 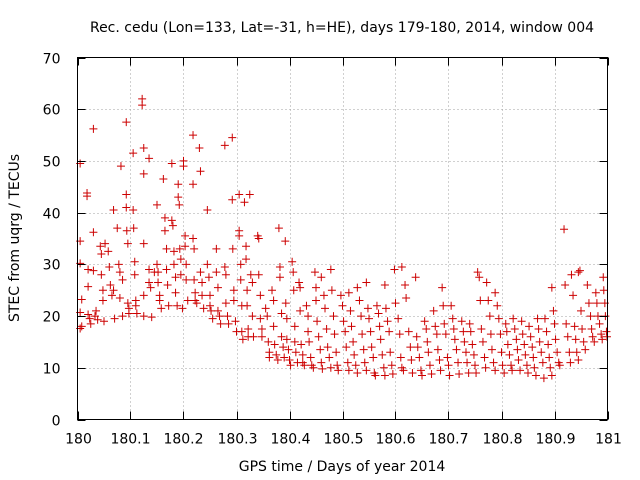 What do you see at coordinates (52, 111) in the screenshot?
I see `y-tick-label: 60` at bounding box center [52, 111].